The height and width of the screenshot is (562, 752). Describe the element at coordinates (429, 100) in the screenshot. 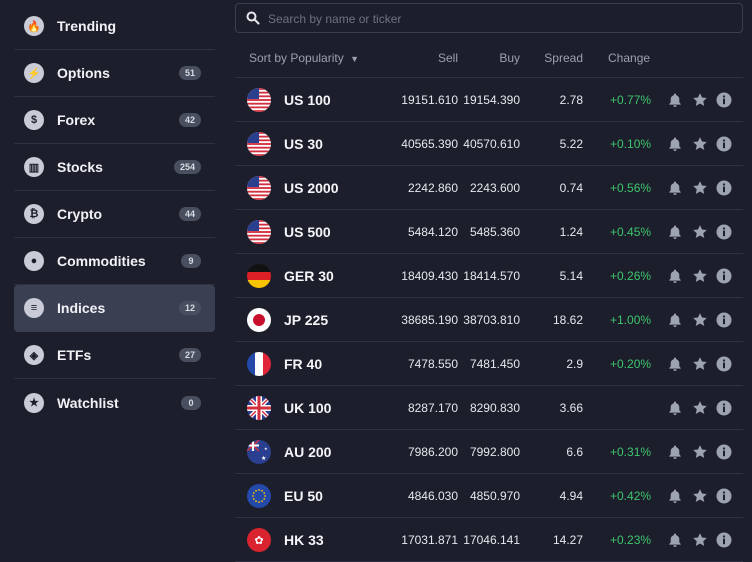

I see `sell-price: 19151.610` at that location.